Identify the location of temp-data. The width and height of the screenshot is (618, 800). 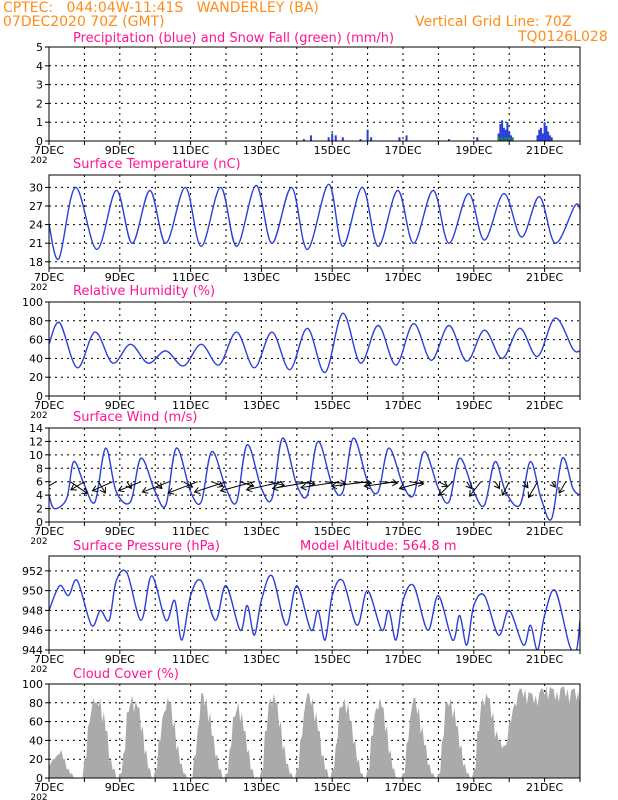
(314, 221).